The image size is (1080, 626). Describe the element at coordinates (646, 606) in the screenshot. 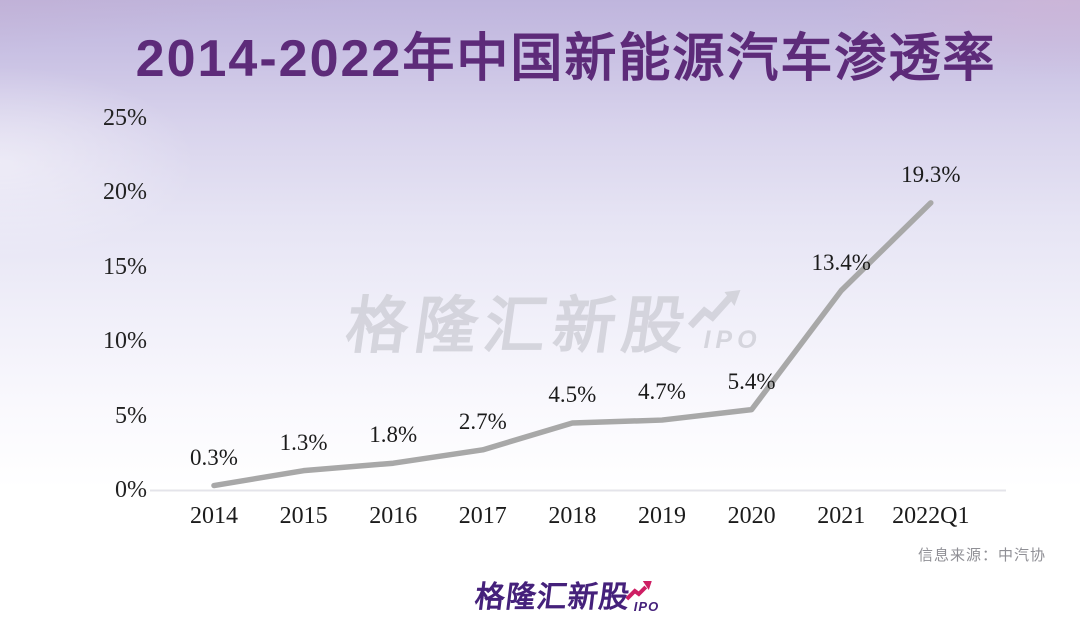

I see `footer-ipo-text: IPO` at that location.